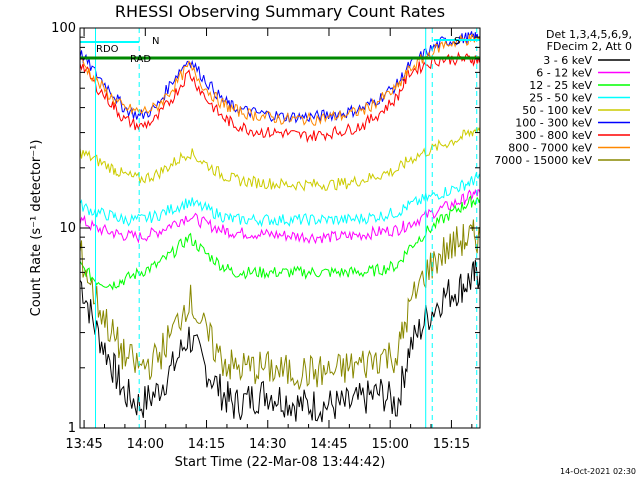 Image resolution: width=640 pixels, height=480 pixels. What do you see at coordinates (328, 444) in the screenshot?
I see `x-tick-label: 14:45` at bounding box center [328, 444].